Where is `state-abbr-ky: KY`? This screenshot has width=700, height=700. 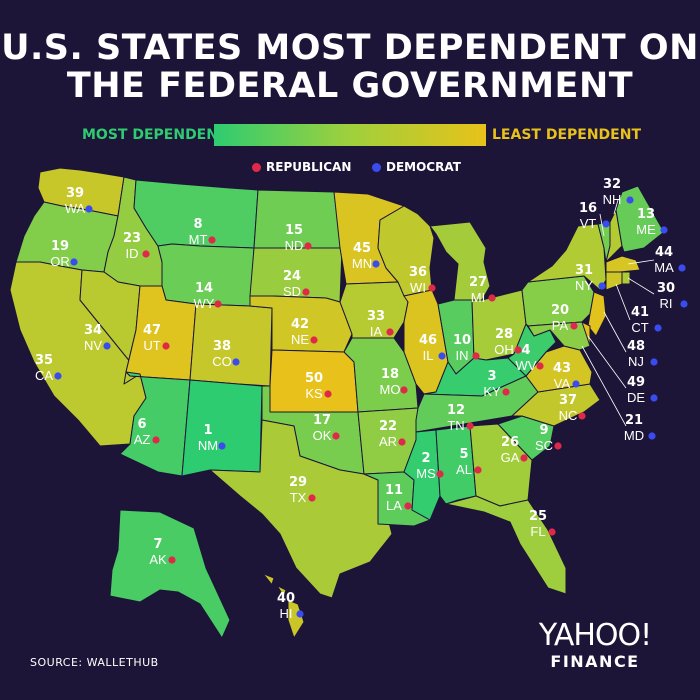
state-abbr-ky: KY is located at coordinates (492, 391).